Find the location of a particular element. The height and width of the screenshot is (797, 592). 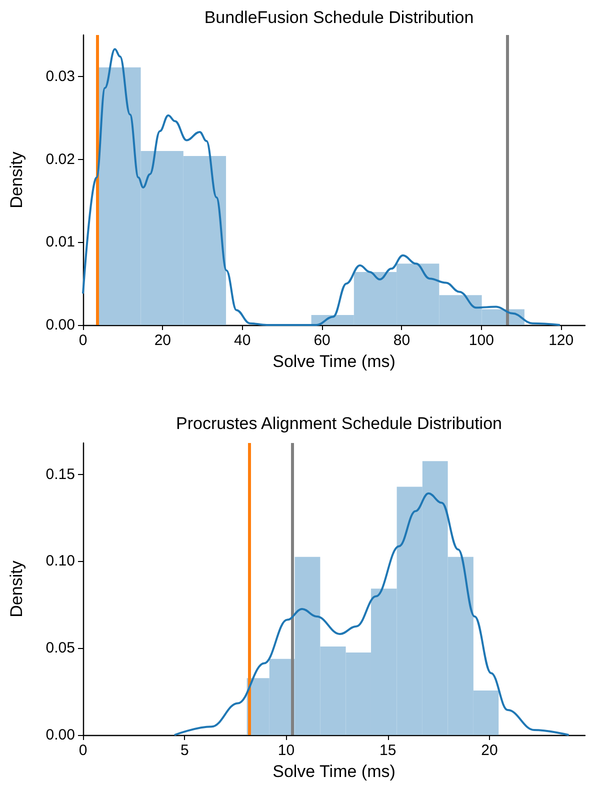

y-tick-label: 0.10 is located at coordinates (60, 561).